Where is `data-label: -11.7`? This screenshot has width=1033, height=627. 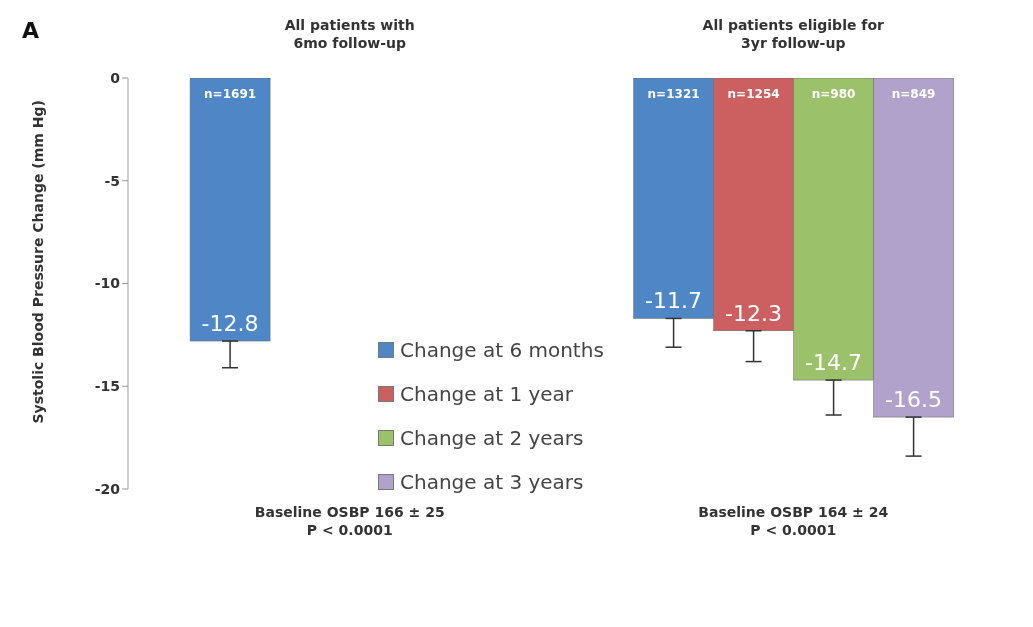
data-label: -11.7 is located at coordinates (674, 301).